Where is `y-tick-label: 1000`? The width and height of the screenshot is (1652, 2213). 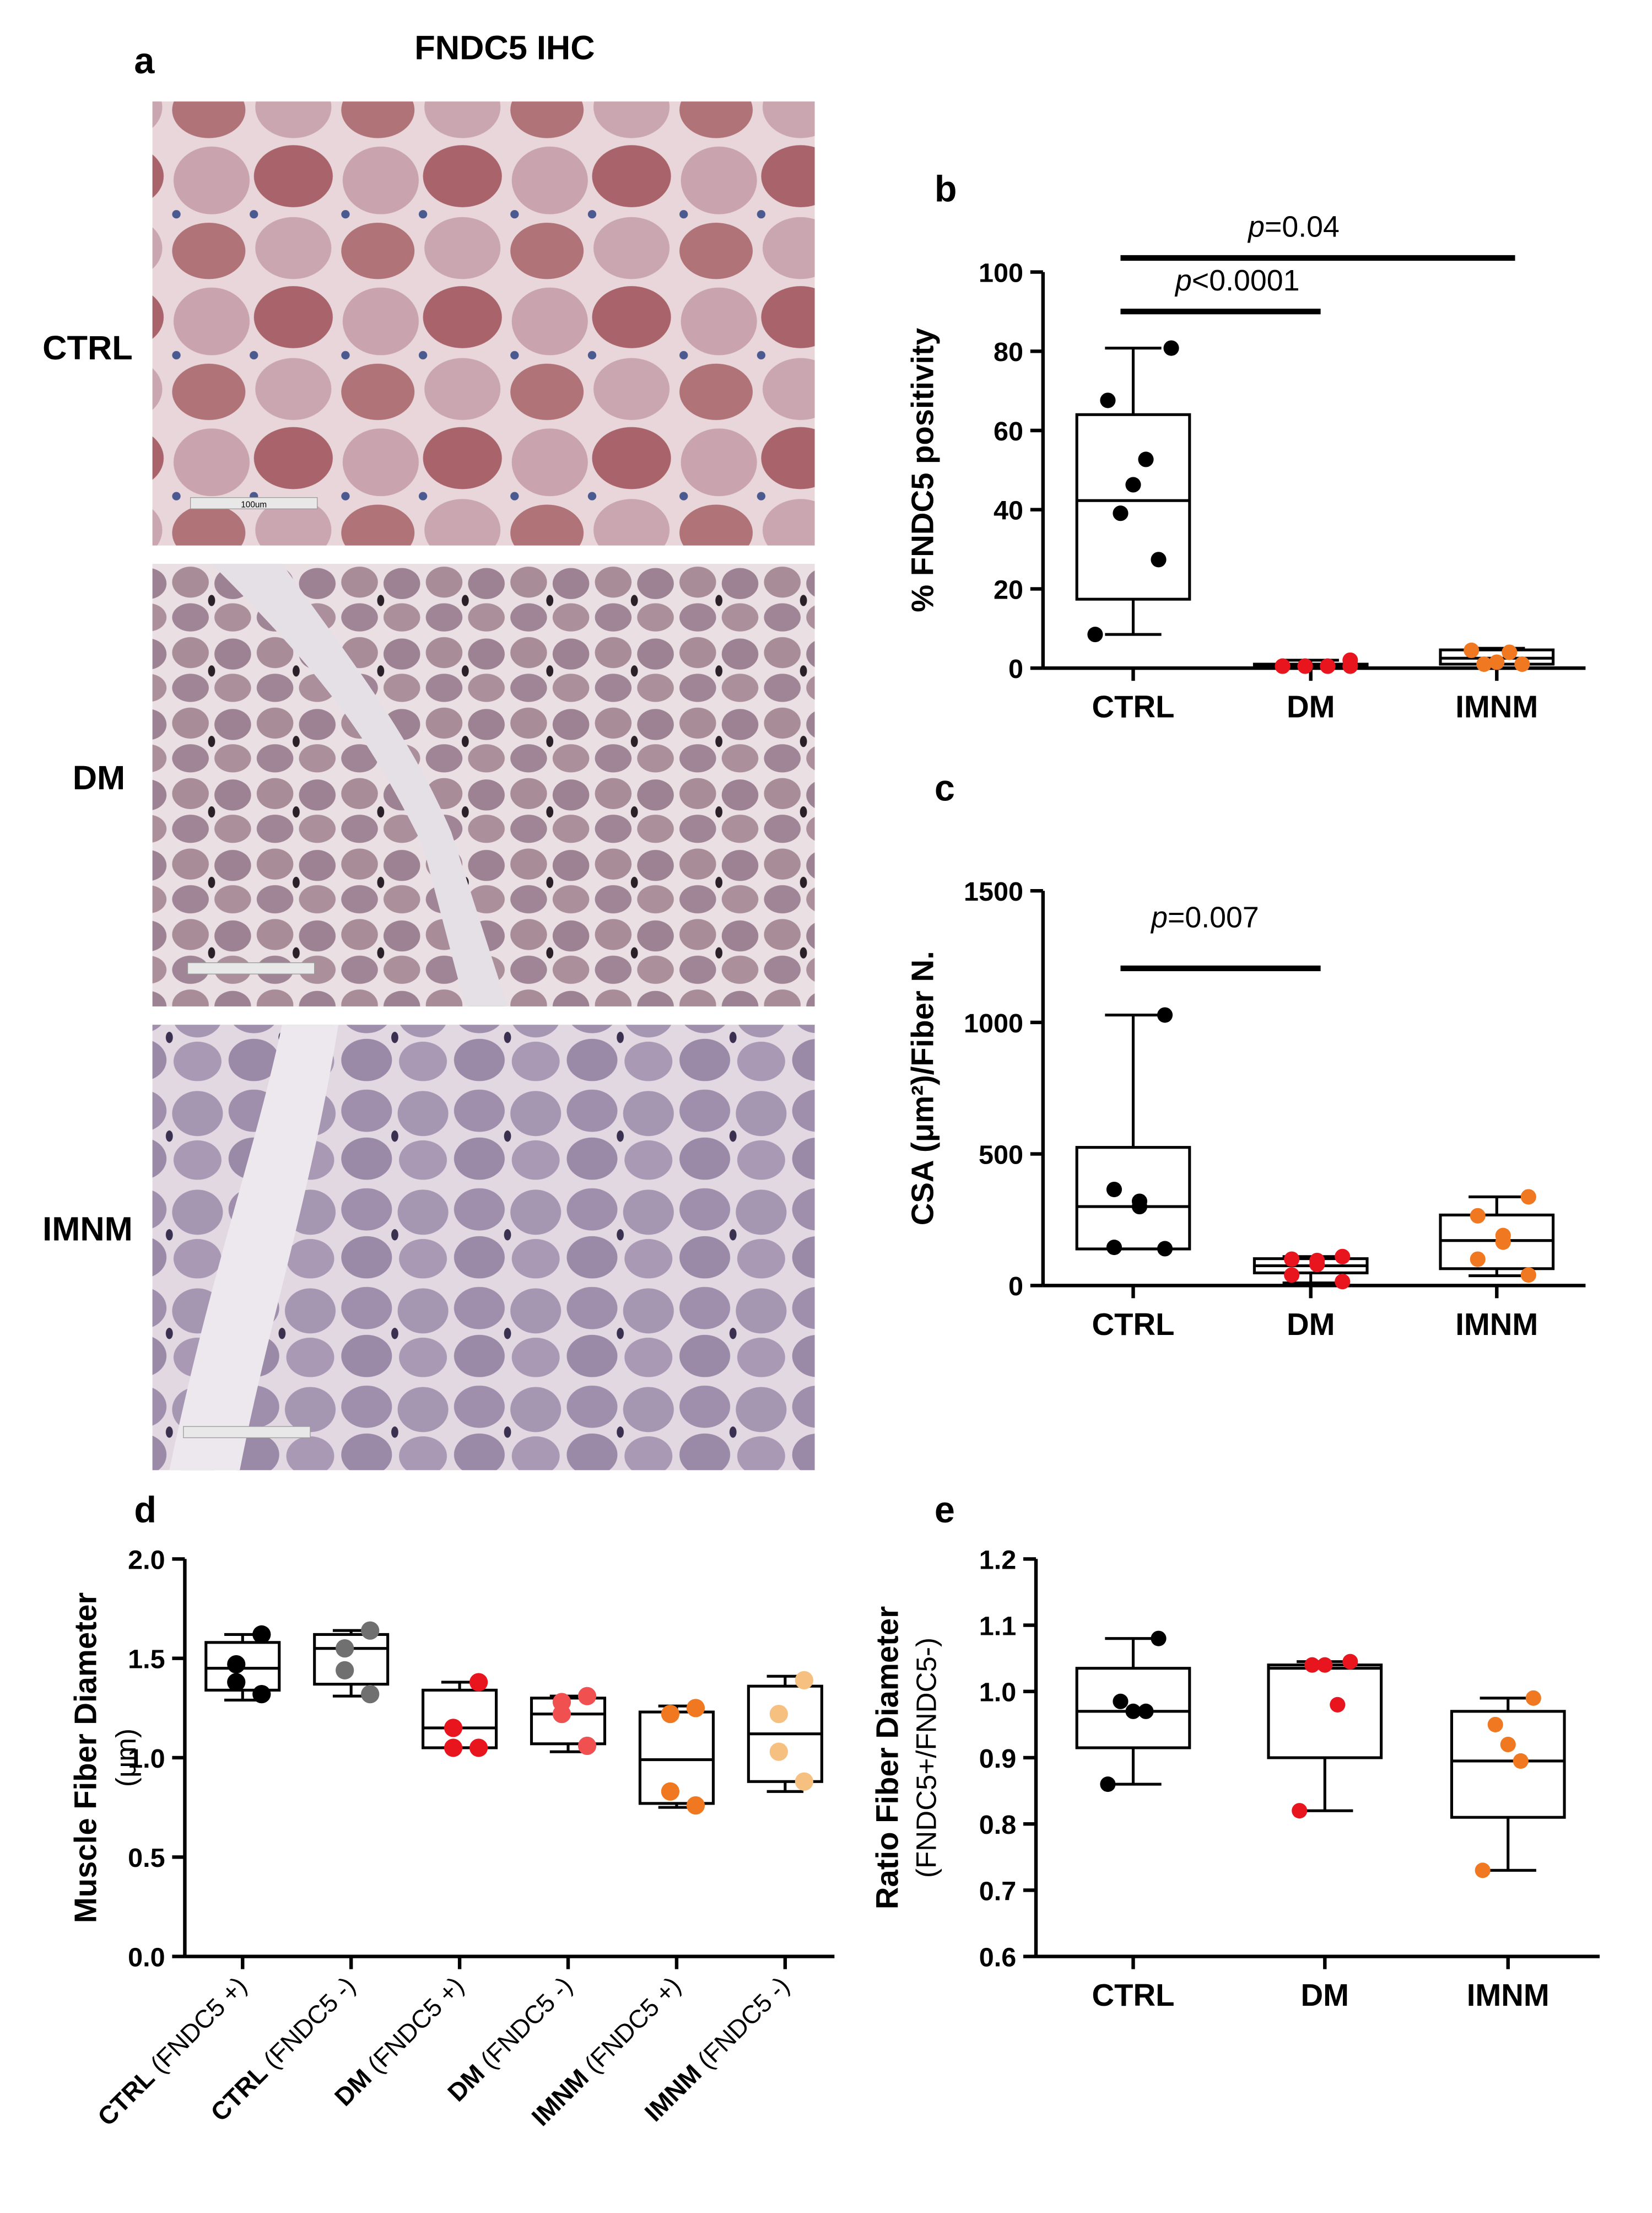 y-tick-label: 1000 is located at coordinates (993, 1023).